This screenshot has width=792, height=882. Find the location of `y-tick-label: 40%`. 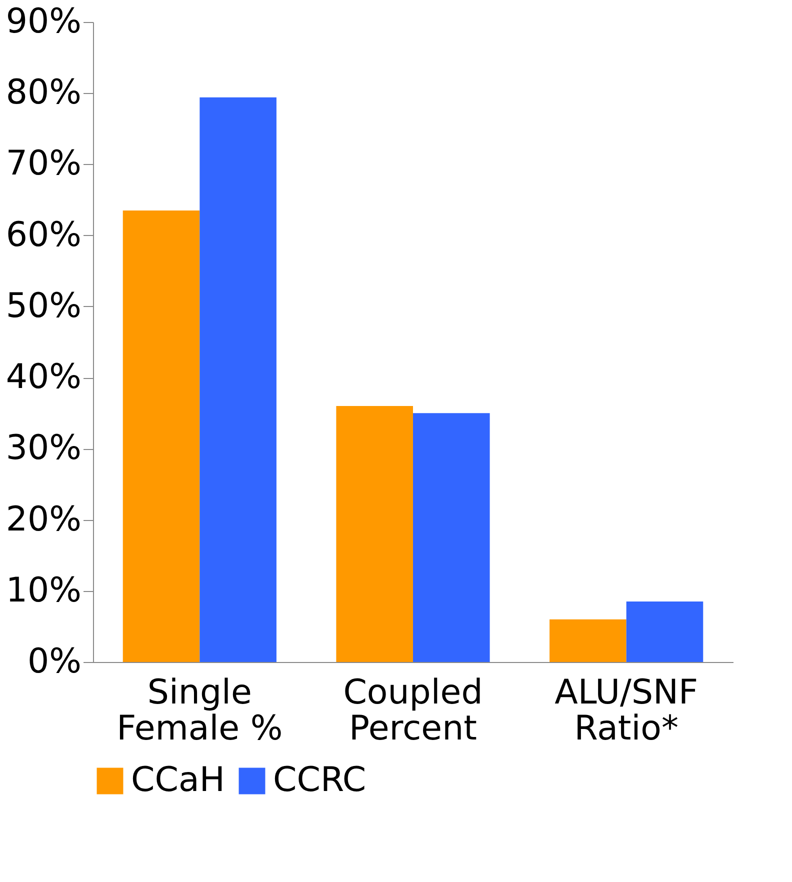

y-tick-label: 40% is located at coordinates (44, 377).